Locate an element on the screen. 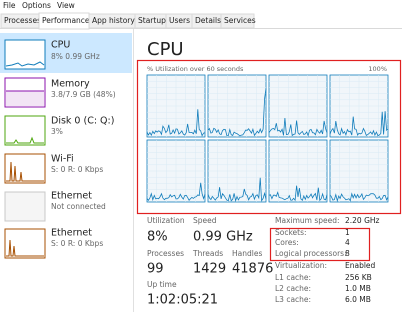 Image resolution: width=402 pixels, height=312 pixels. spec-label: L1 cache: is located at coordinates (293, 277).